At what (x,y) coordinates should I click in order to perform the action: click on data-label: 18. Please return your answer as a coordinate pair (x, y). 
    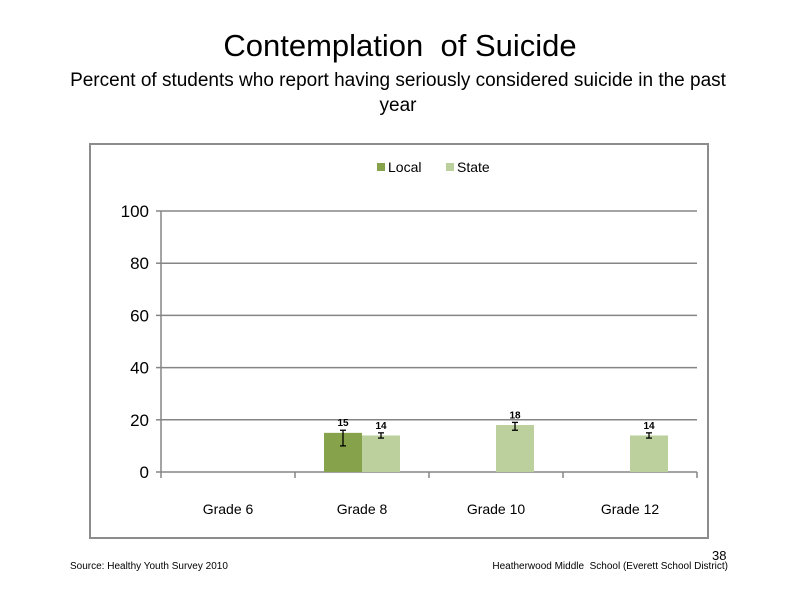
    Looking at the image, I should click on (515, 415).